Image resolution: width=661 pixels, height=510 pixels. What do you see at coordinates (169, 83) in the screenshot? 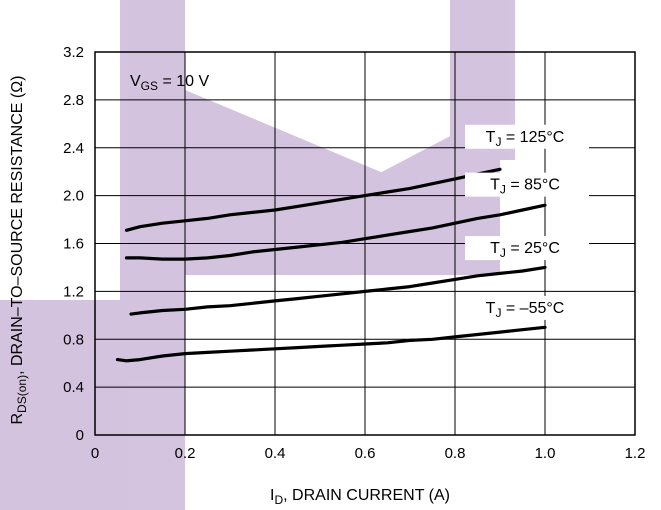
I see `condition-label: VGS = 10 V` at bounding box center [169, 83].